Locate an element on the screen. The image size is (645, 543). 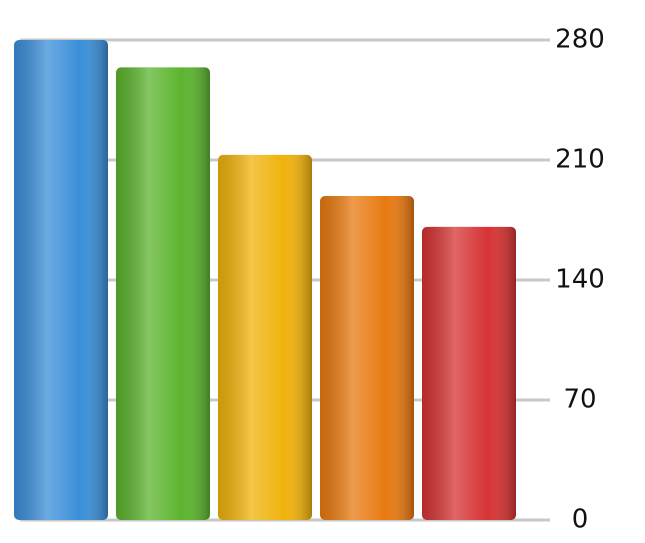
y-tick-label: 280 is located at coordinates (580, 40).